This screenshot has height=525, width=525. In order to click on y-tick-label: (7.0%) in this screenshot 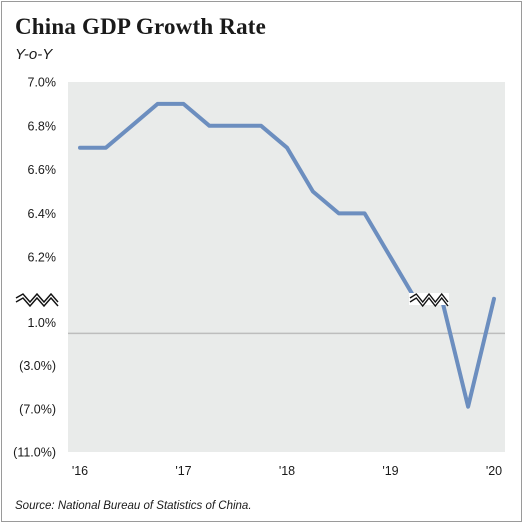, I will do `click(37, 409)`.